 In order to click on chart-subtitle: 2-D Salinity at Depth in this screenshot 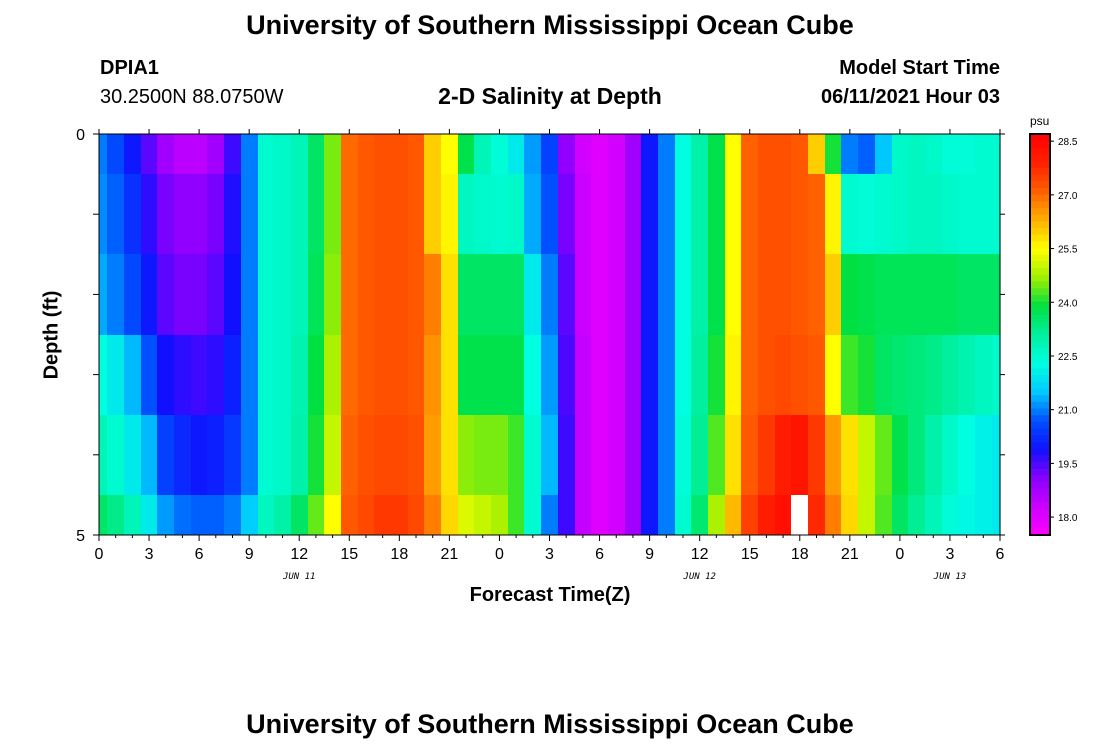, I will do `click(550, 96)`.